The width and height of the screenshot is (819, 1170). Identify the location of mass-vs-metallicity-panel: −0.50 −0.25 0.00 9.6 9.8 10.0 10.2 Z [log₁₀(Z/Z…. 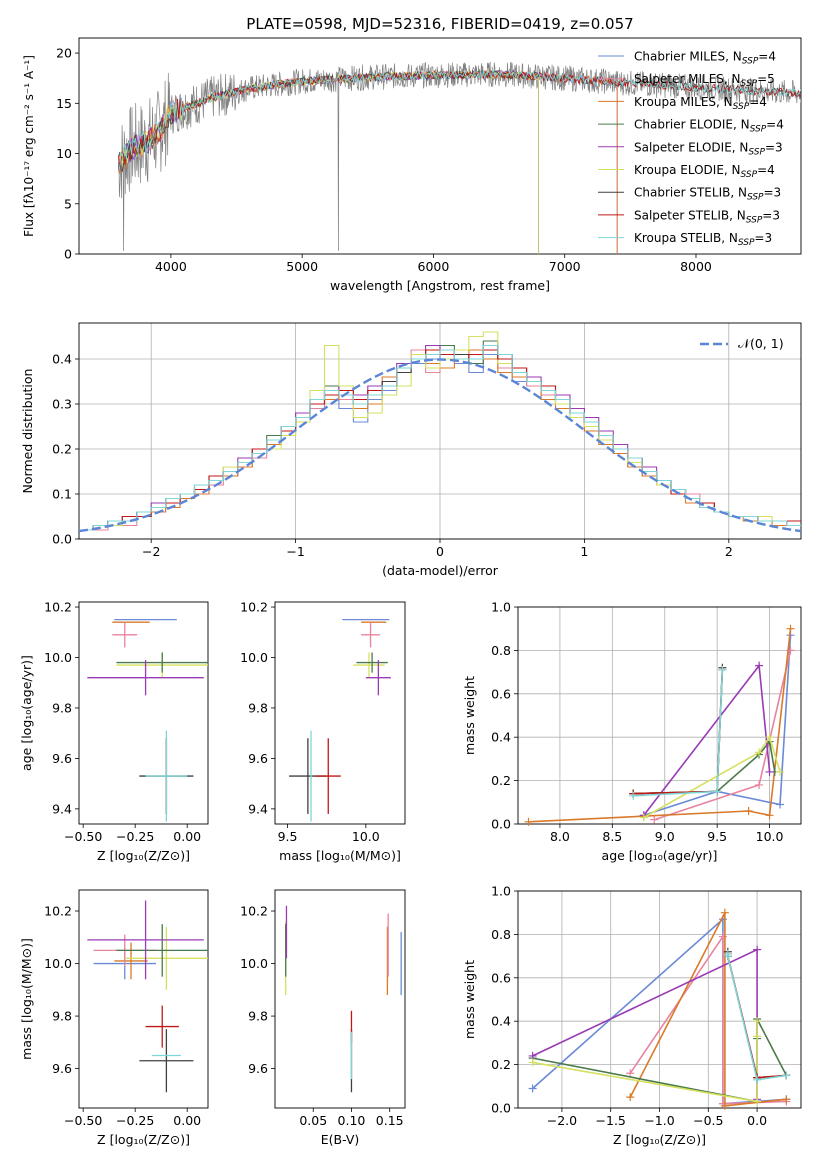
(114, 1018).